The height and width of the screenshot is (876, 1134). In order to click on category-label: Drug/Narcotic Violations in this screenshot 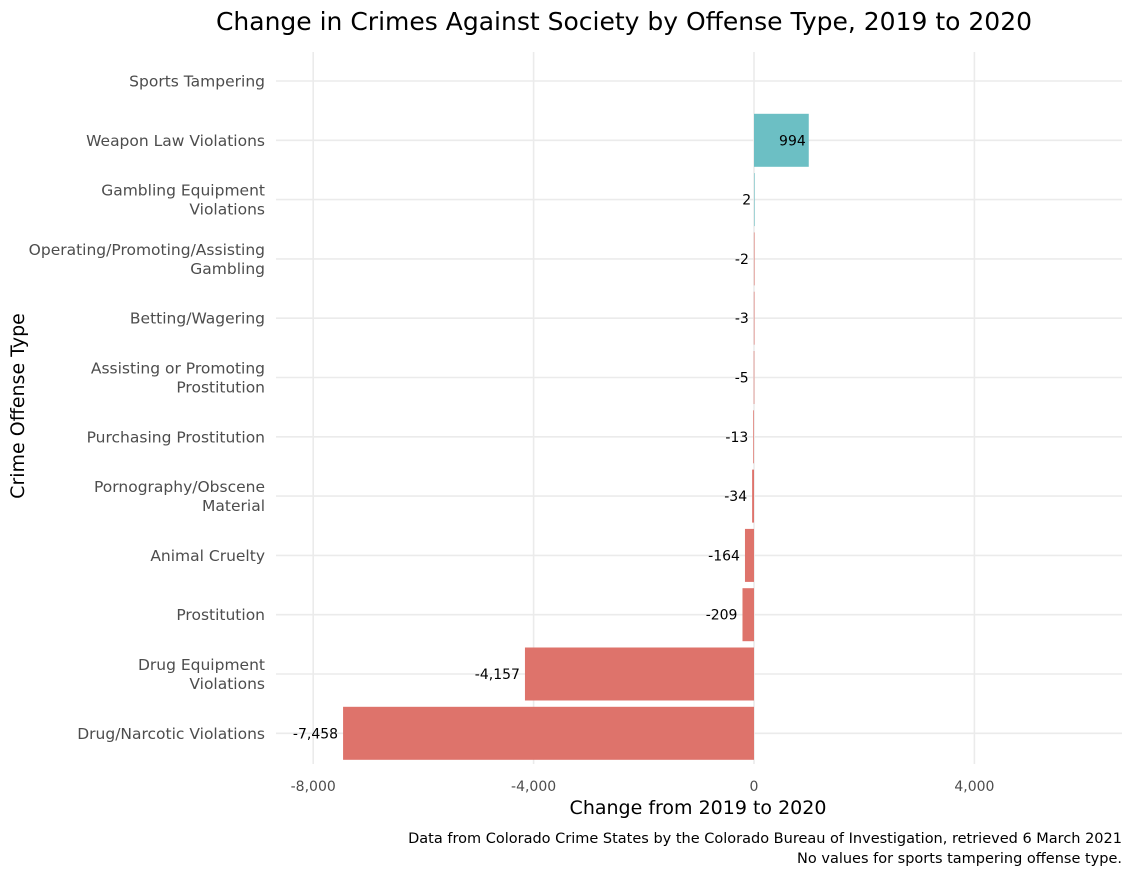, I will do `click(171, 734)`.